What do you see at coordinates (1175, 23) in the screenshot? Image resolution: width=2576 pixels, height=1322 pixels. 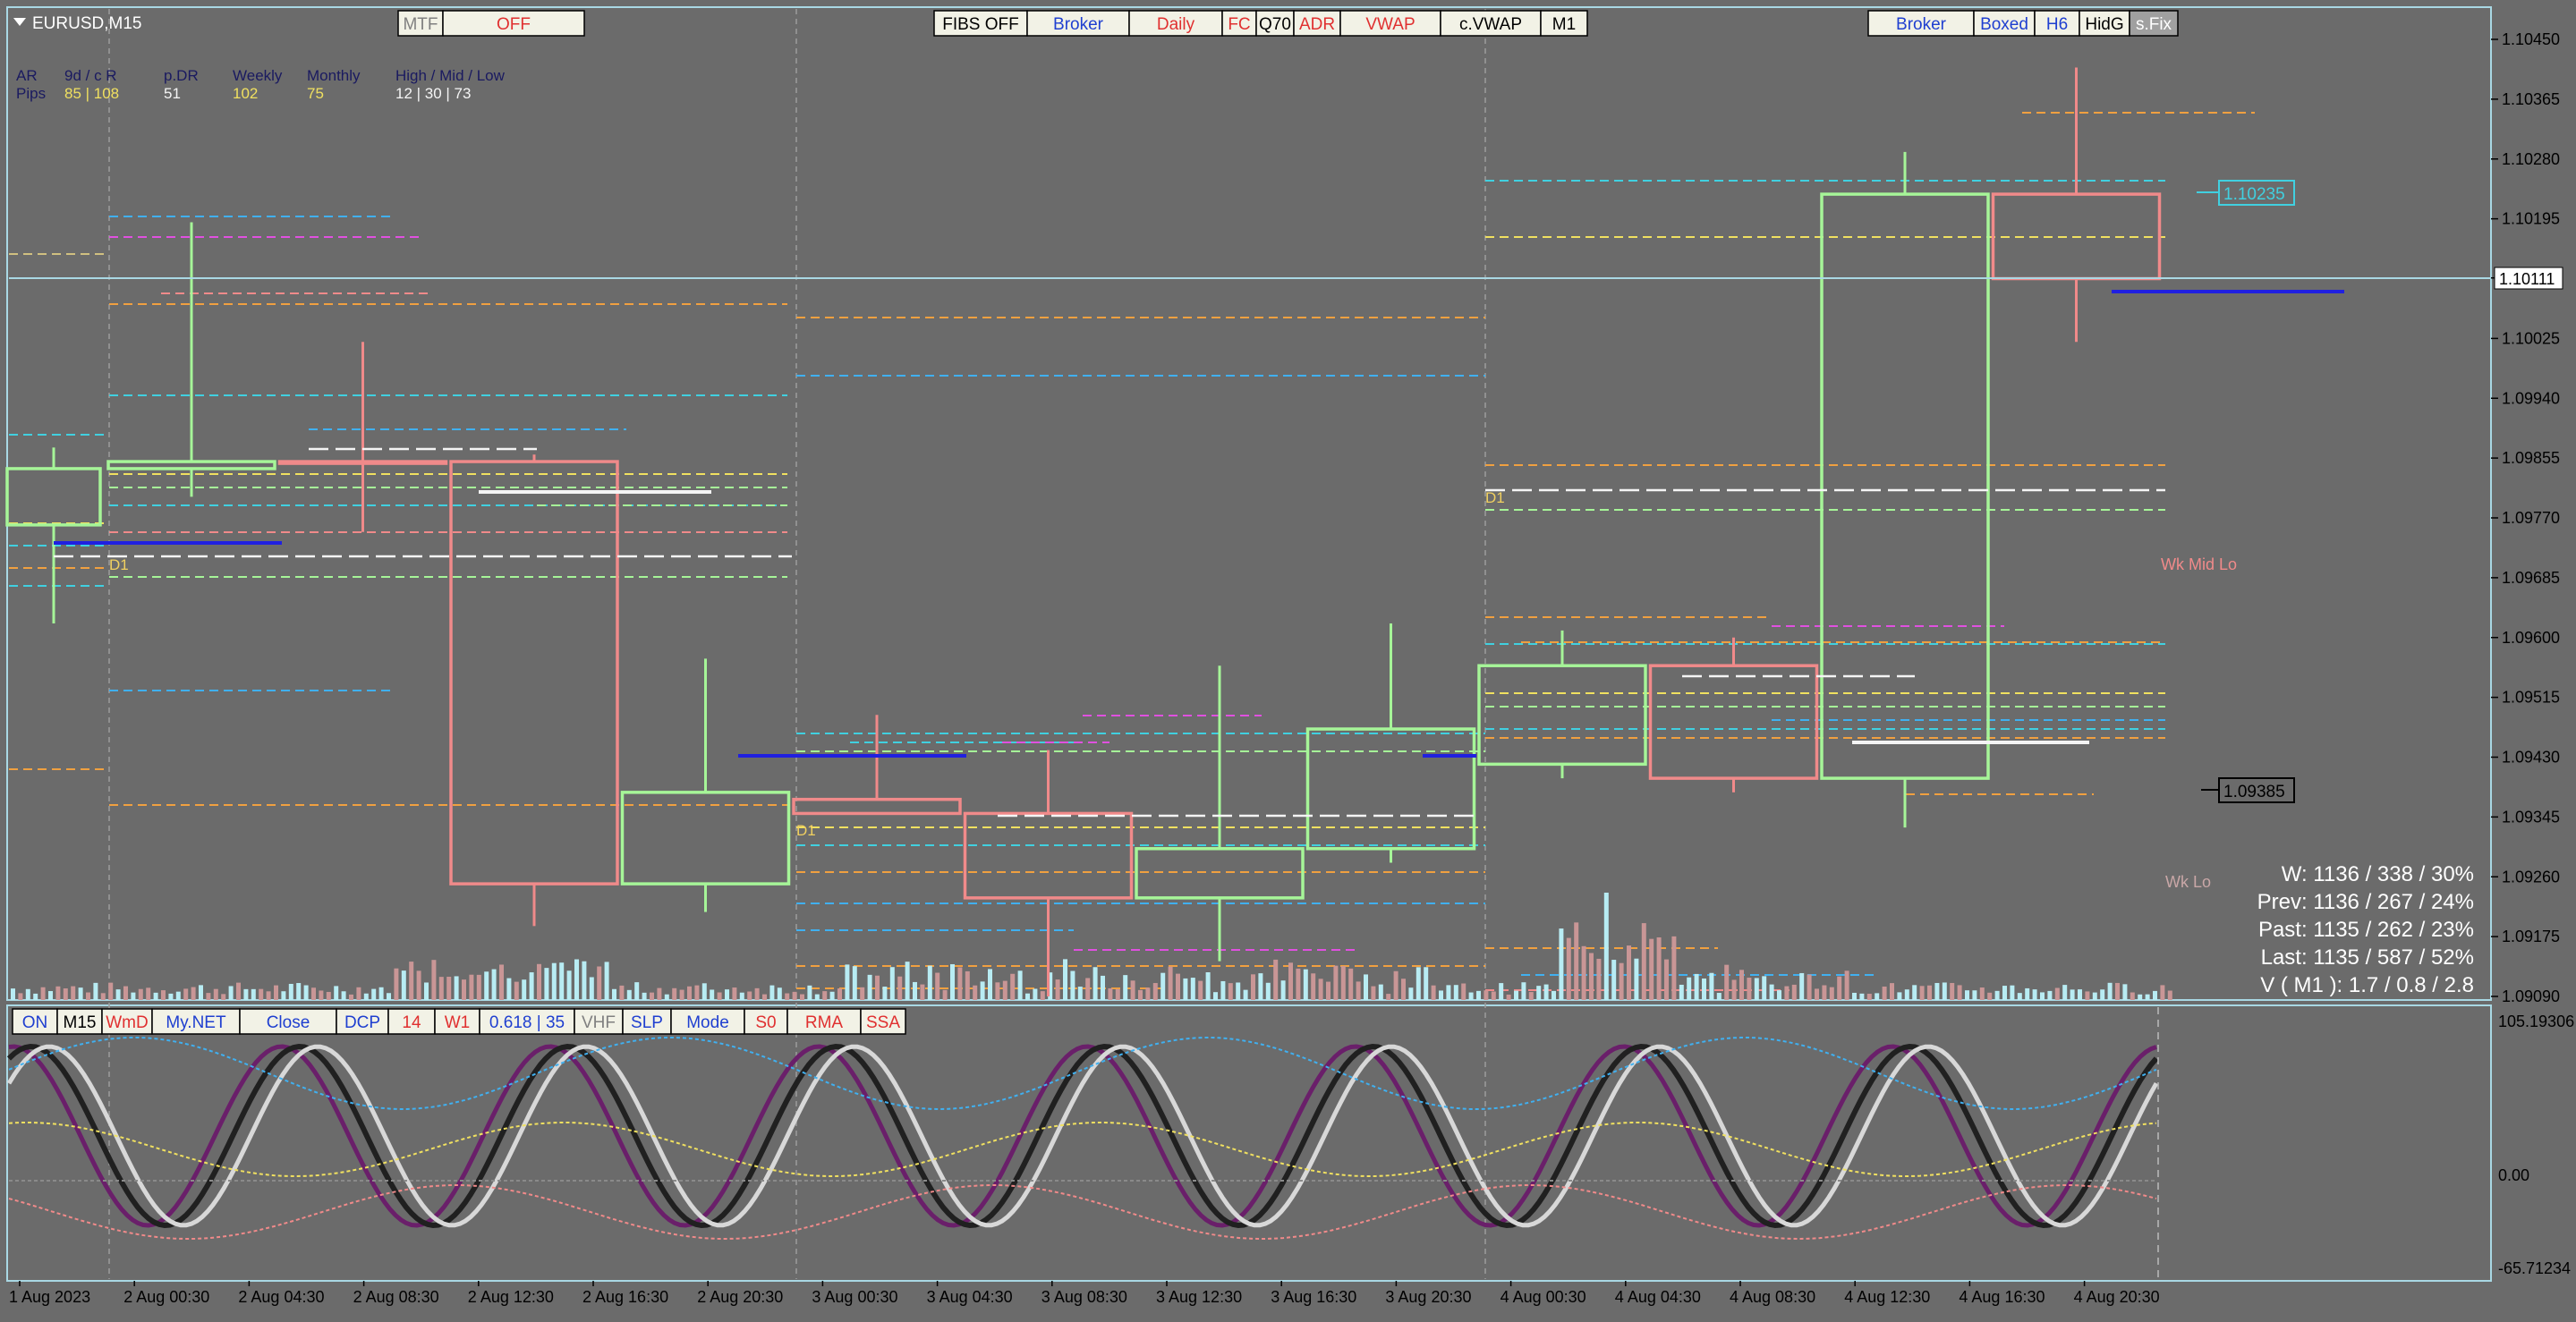 I see `toolbar-button-daily: Daily` at bounding box center [1175, 23].